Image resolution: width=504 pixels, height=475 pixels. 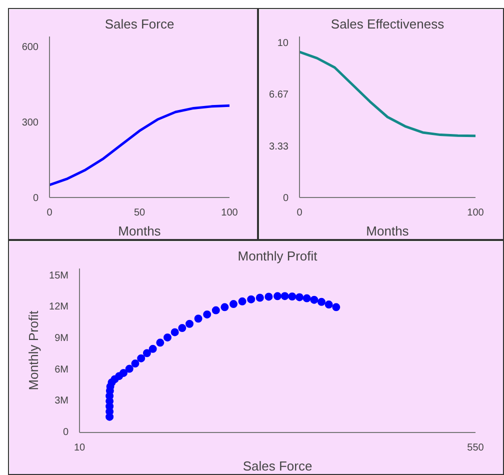 I want to click on y-tick-label: 15M, so click(x=58, y=276).